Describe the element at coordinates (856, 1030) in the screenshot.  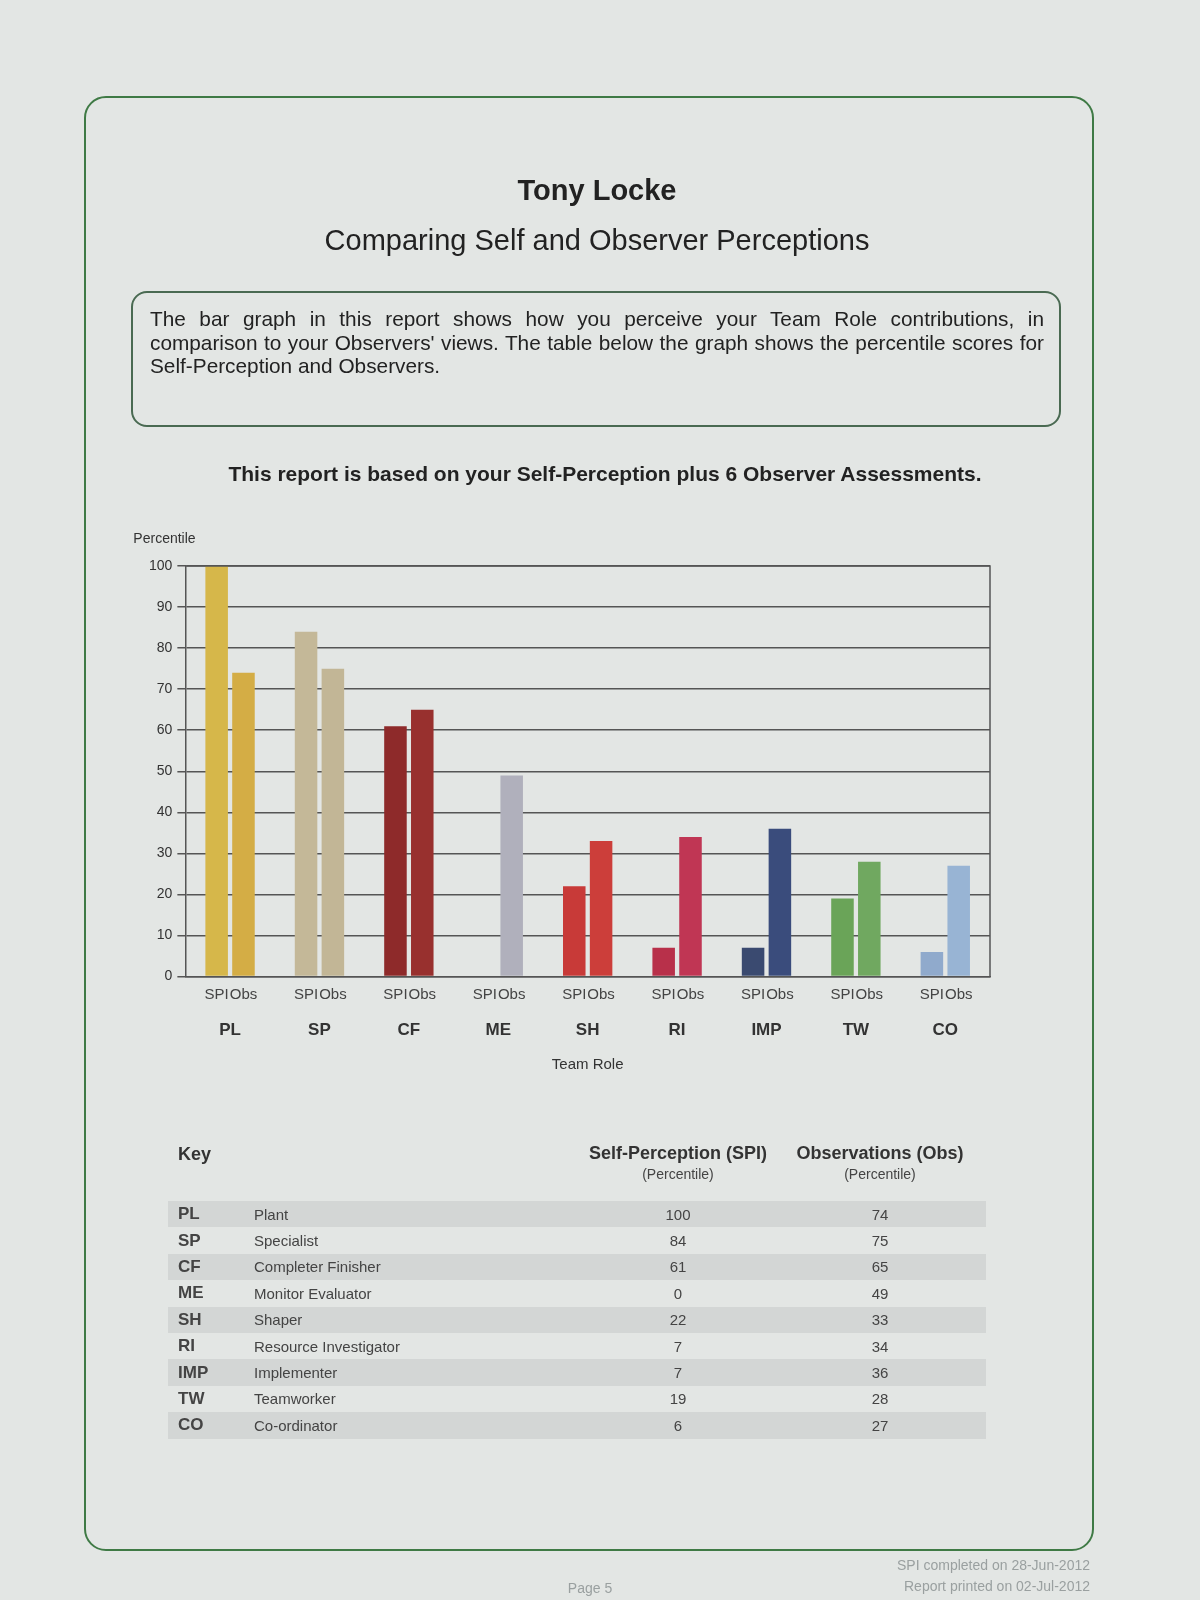
I see `x-tick-label: TW` at that location.